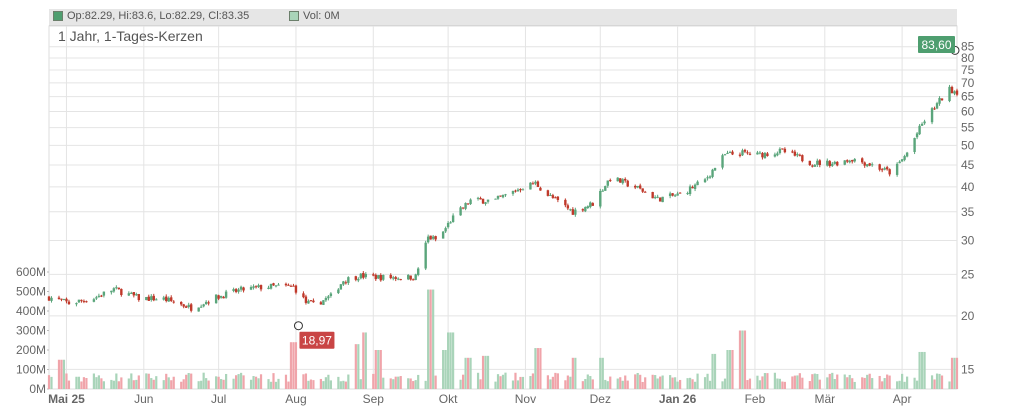 This screenshot has height=409, width=1024. Describe the element at coordinates (31, 350) in the screenshot. I see `volume-tick-label: 200M` at that location.